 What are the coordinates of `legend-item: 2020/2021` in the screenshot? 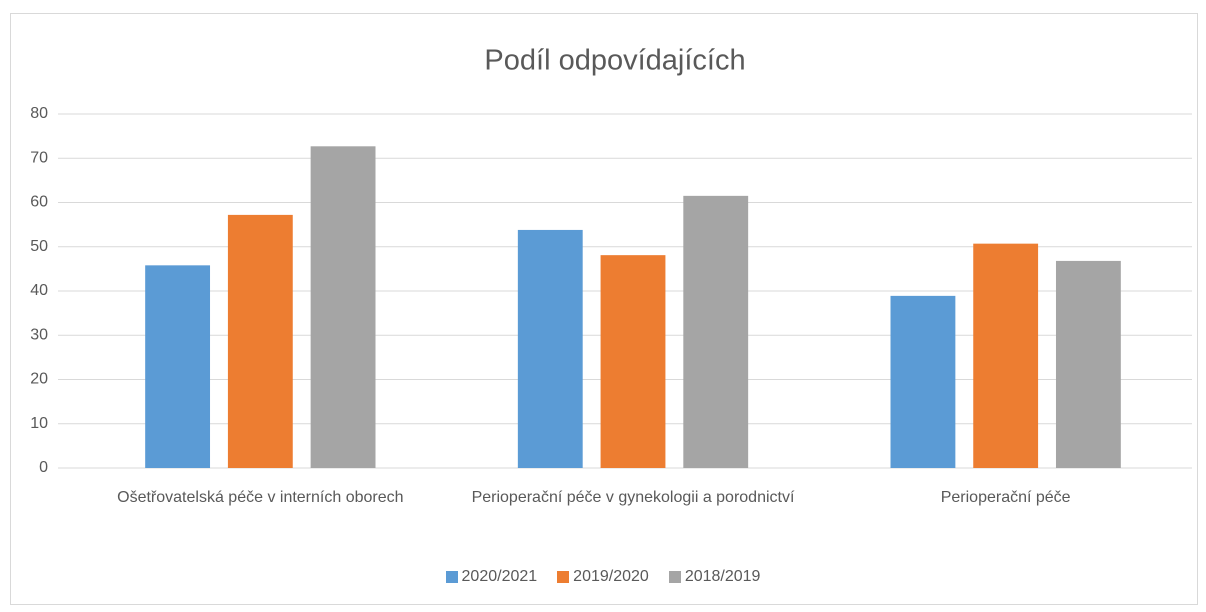 It's located at (491, 577).